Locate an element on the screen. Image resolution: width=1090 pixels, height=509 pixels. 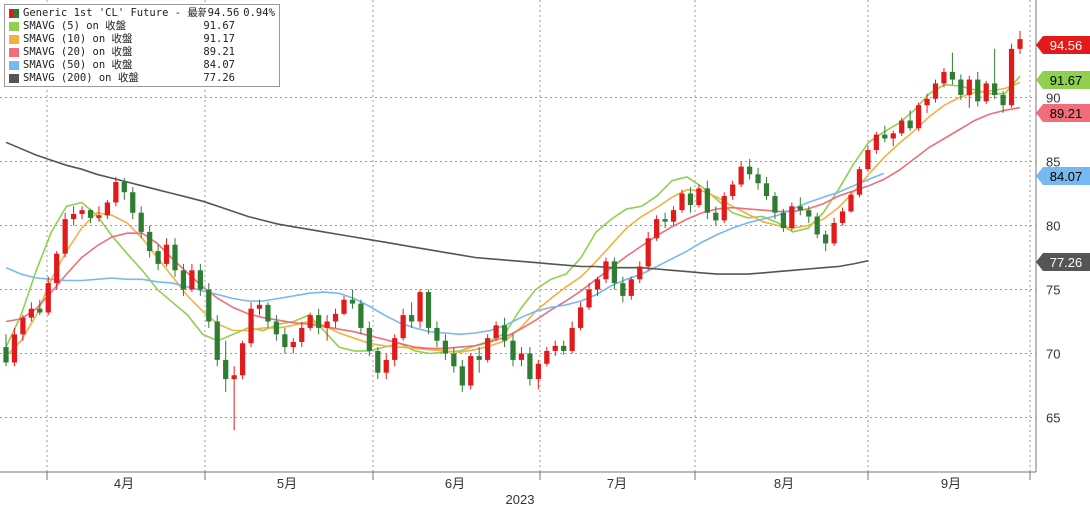
legend-main-swatch is located at coordinates (14, 13).